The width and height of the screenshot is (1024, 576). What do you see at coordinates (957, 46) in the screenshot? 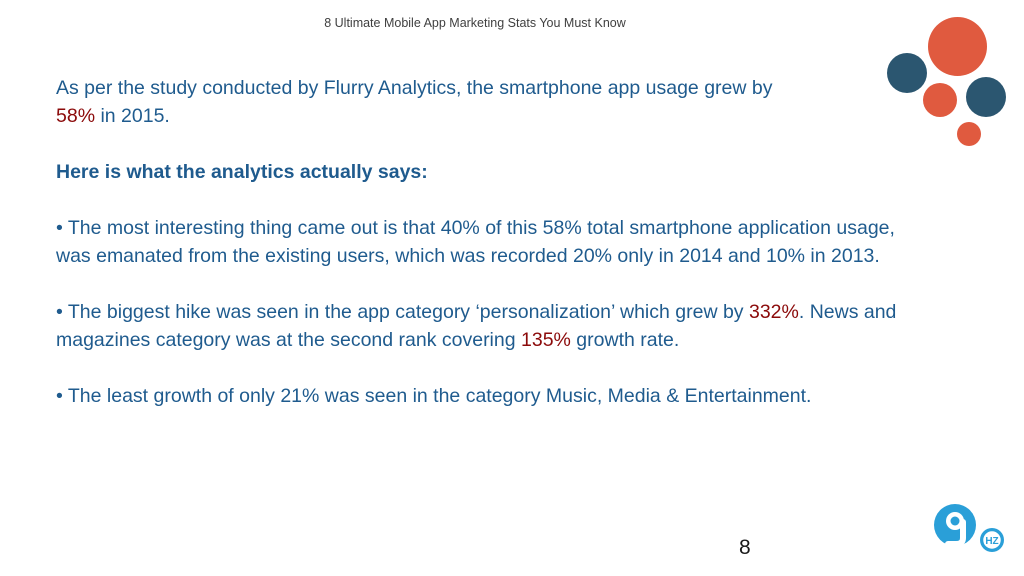
I see `circle-orange-large` at bounding box center [957, 46].